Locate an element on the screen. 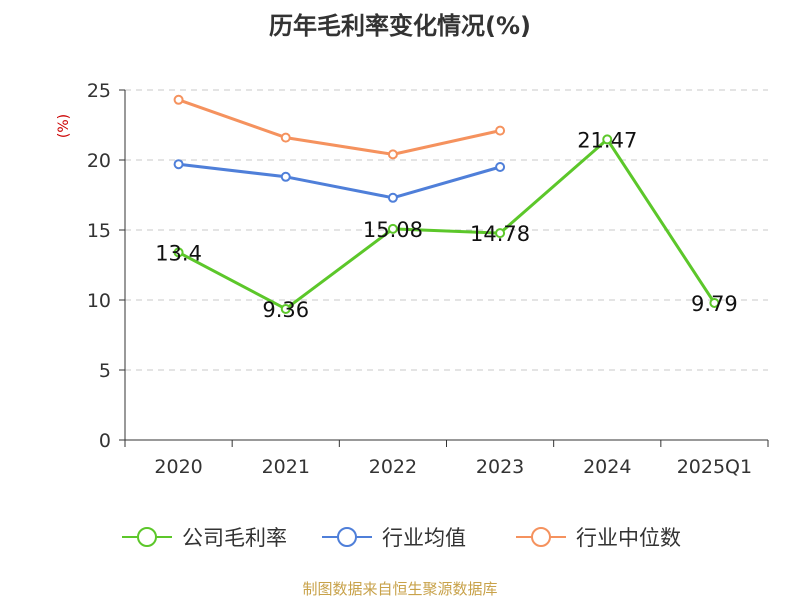 Image resolution: width=800 pixels, height=600 pixels. legend: 公司毛利率 行业均值 行业中位数 is located at coordinates (401, 538).